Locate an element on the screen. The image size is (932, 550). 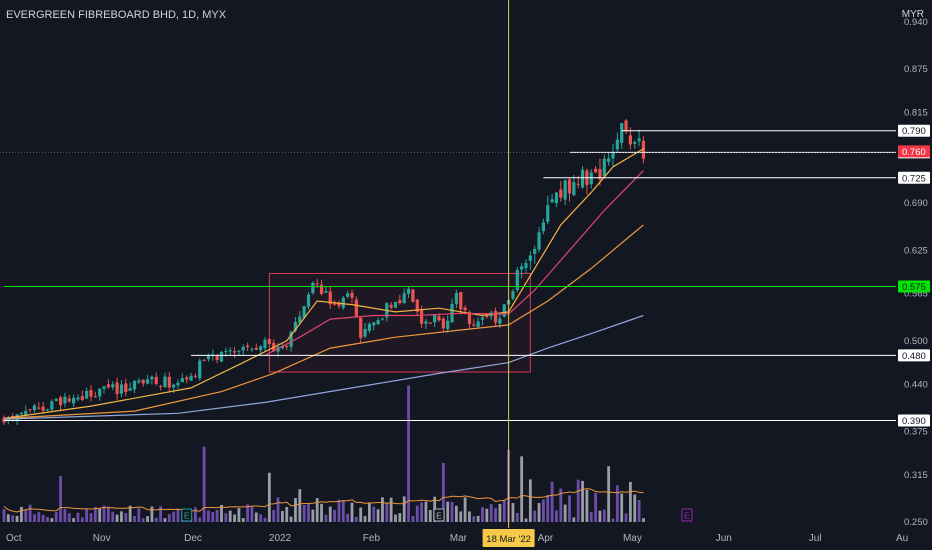
moving-average-mid is located at coordinates (454, 263).